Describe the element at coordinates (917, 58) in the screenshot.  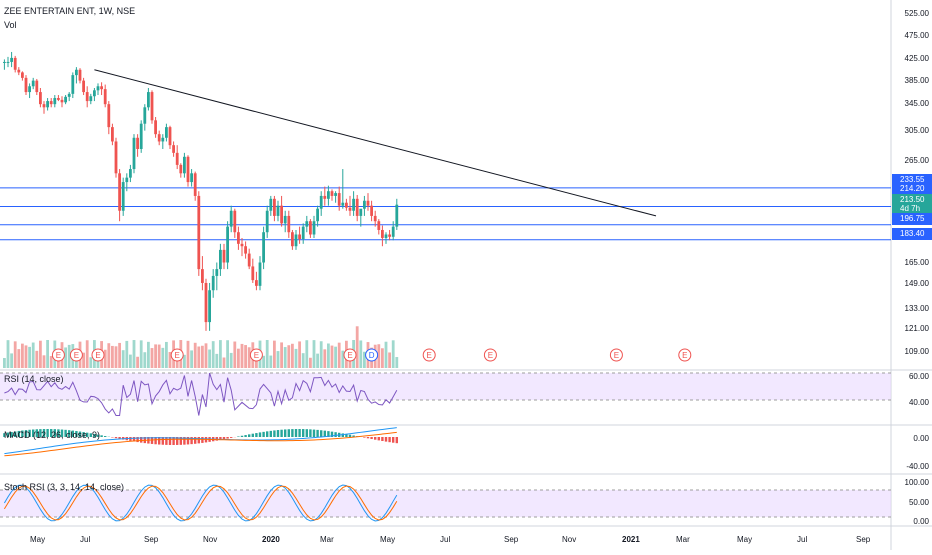
I see `price-tick-label: 425.00` at that location.